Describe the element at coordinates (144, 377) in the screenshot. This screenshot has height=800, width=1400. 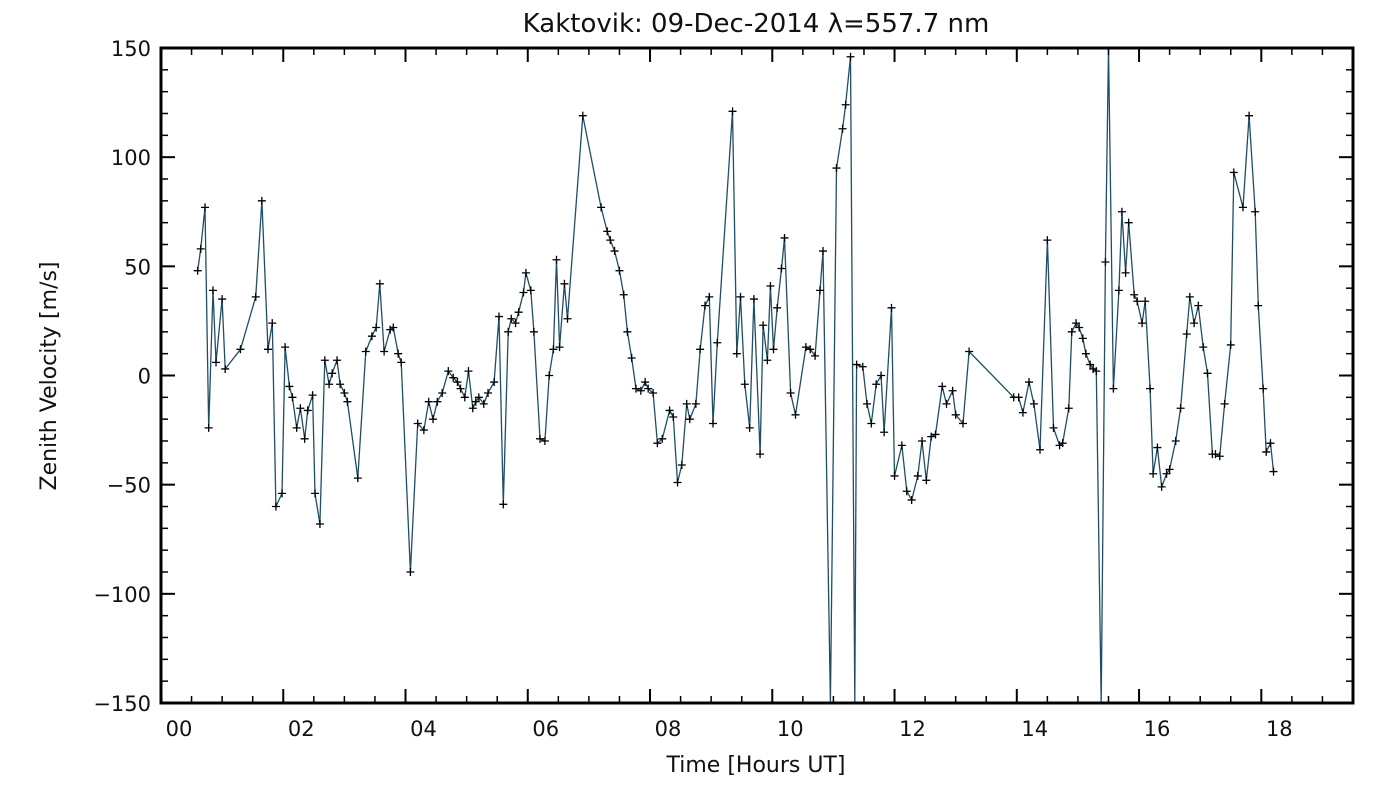
I see `y-tick-label: 0` at that location.